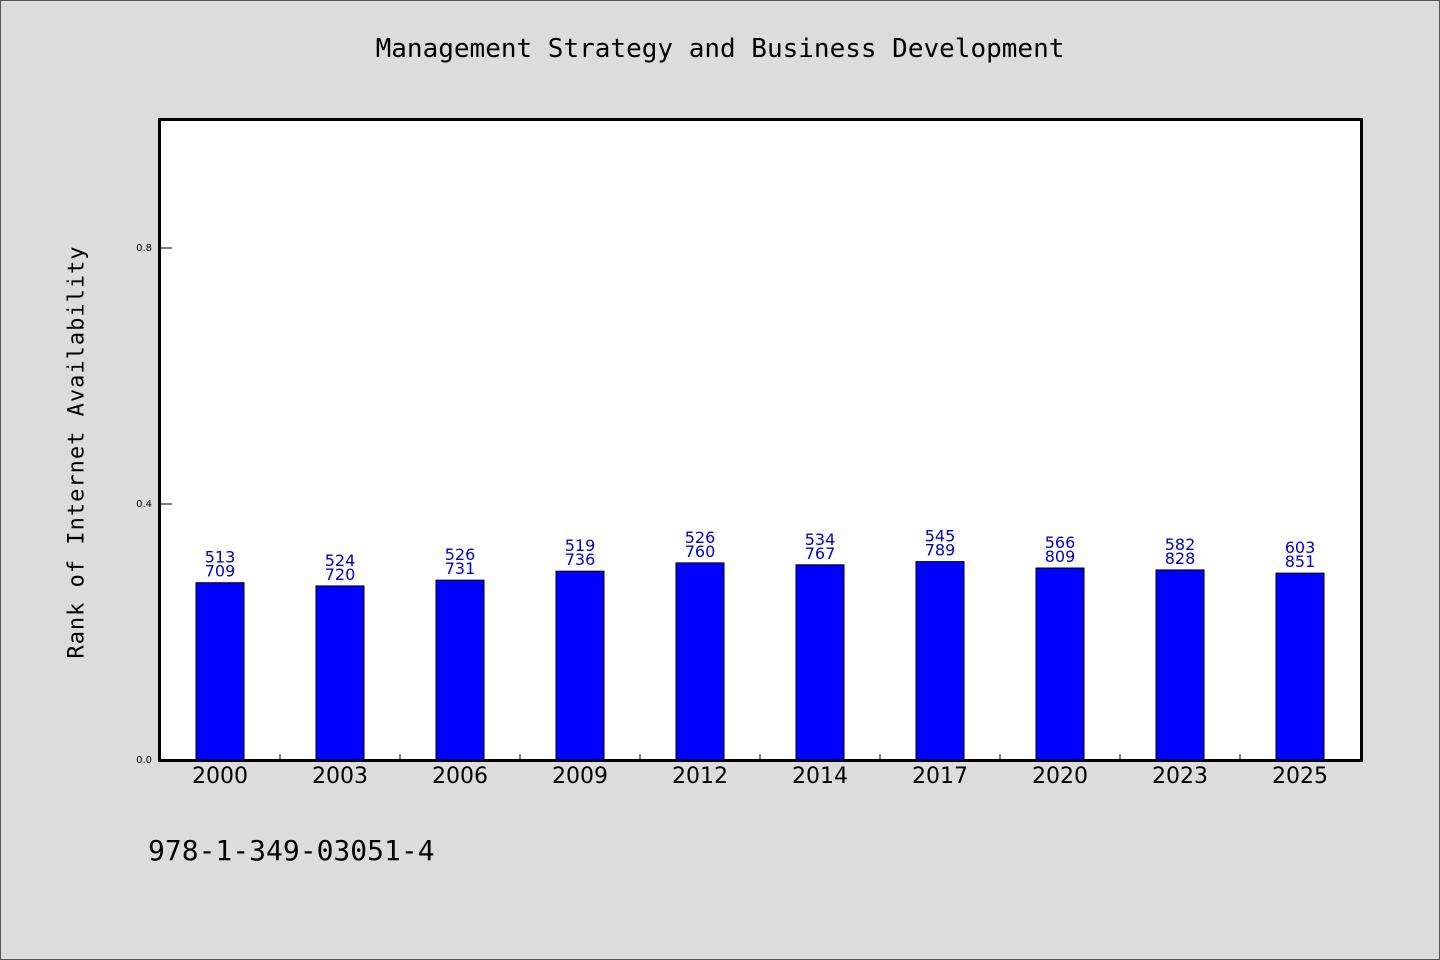  What do you see at coordinates (144, 760) in the screenshot?
I see `y-tick-label: 0.0` at bounding box center [144, 760].